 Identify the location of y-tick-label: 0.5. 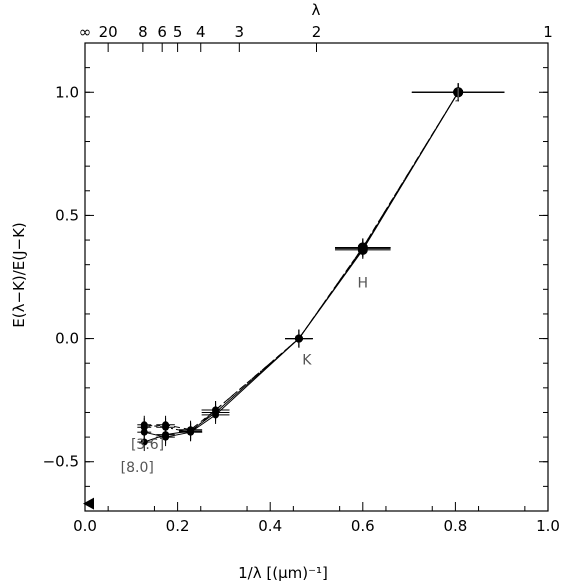
(67, 215).